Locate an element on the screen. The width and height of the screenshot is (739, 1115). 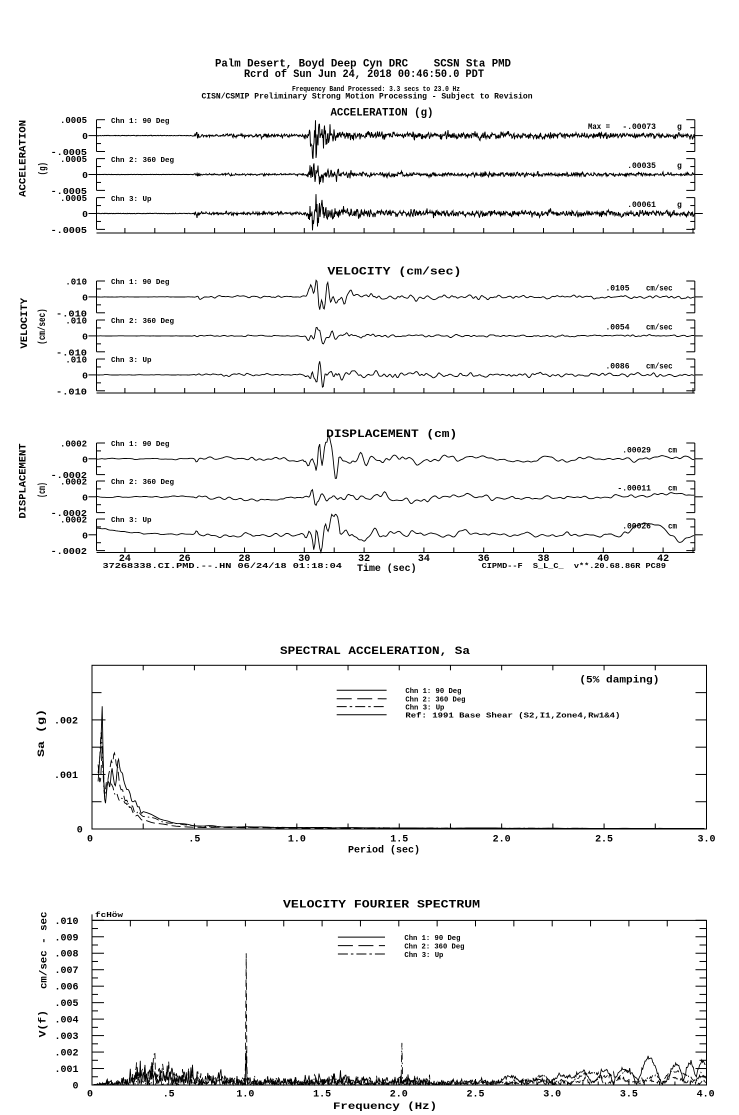
svg-text: 38 is located at coordinates (544, 559).